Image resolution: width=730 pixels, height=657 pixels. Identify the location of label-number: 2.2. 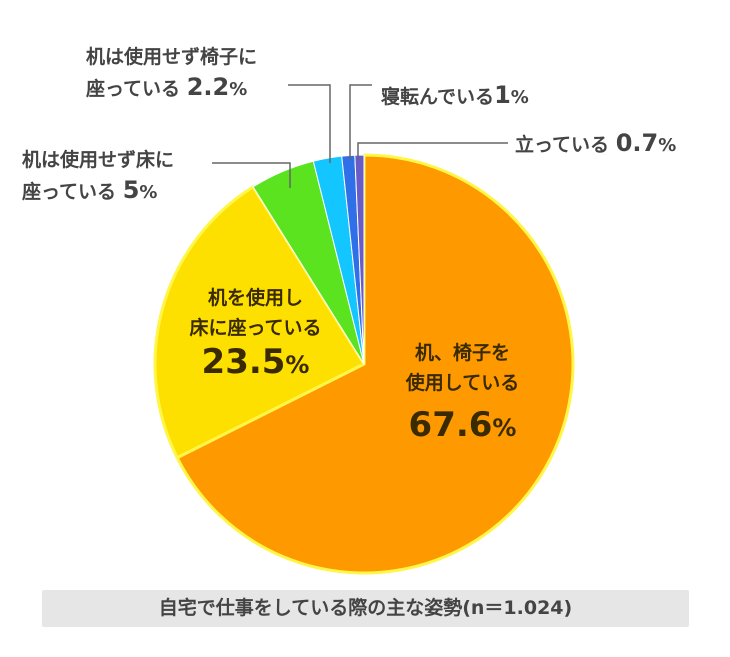
(208, 87).